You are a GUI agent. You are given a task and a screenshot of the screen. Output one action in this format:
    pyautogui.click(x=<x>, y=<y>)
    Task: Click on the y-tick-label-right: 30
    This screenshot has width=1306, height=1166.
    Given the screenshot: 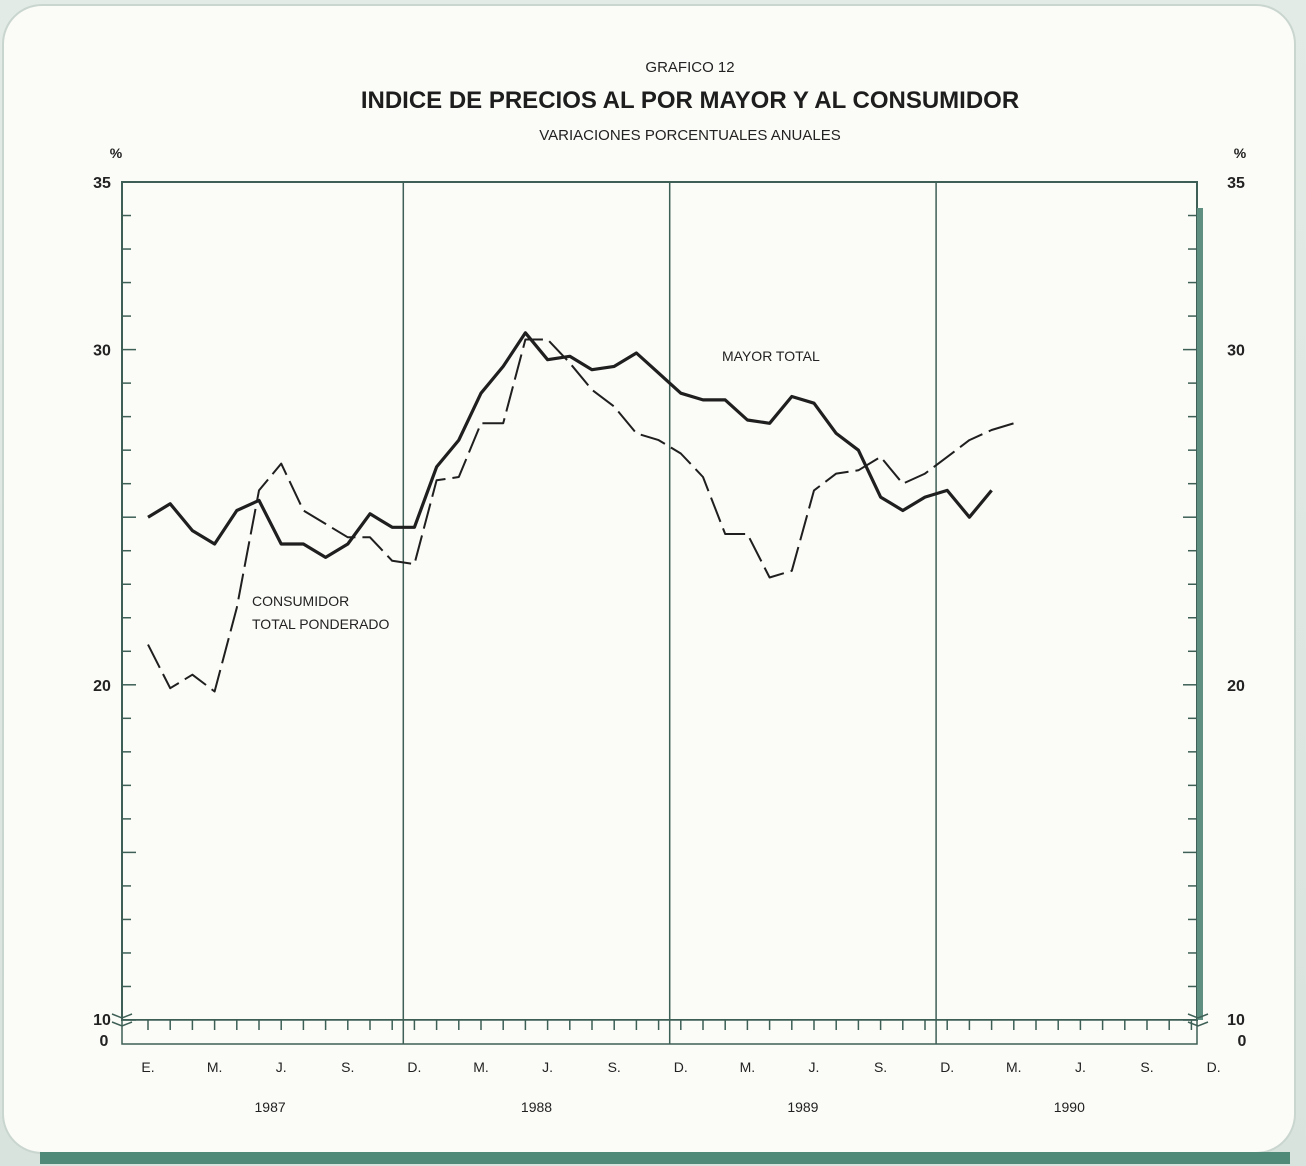 What is the action you would take?
    pyautogui.click(x=1236, y=351)
    